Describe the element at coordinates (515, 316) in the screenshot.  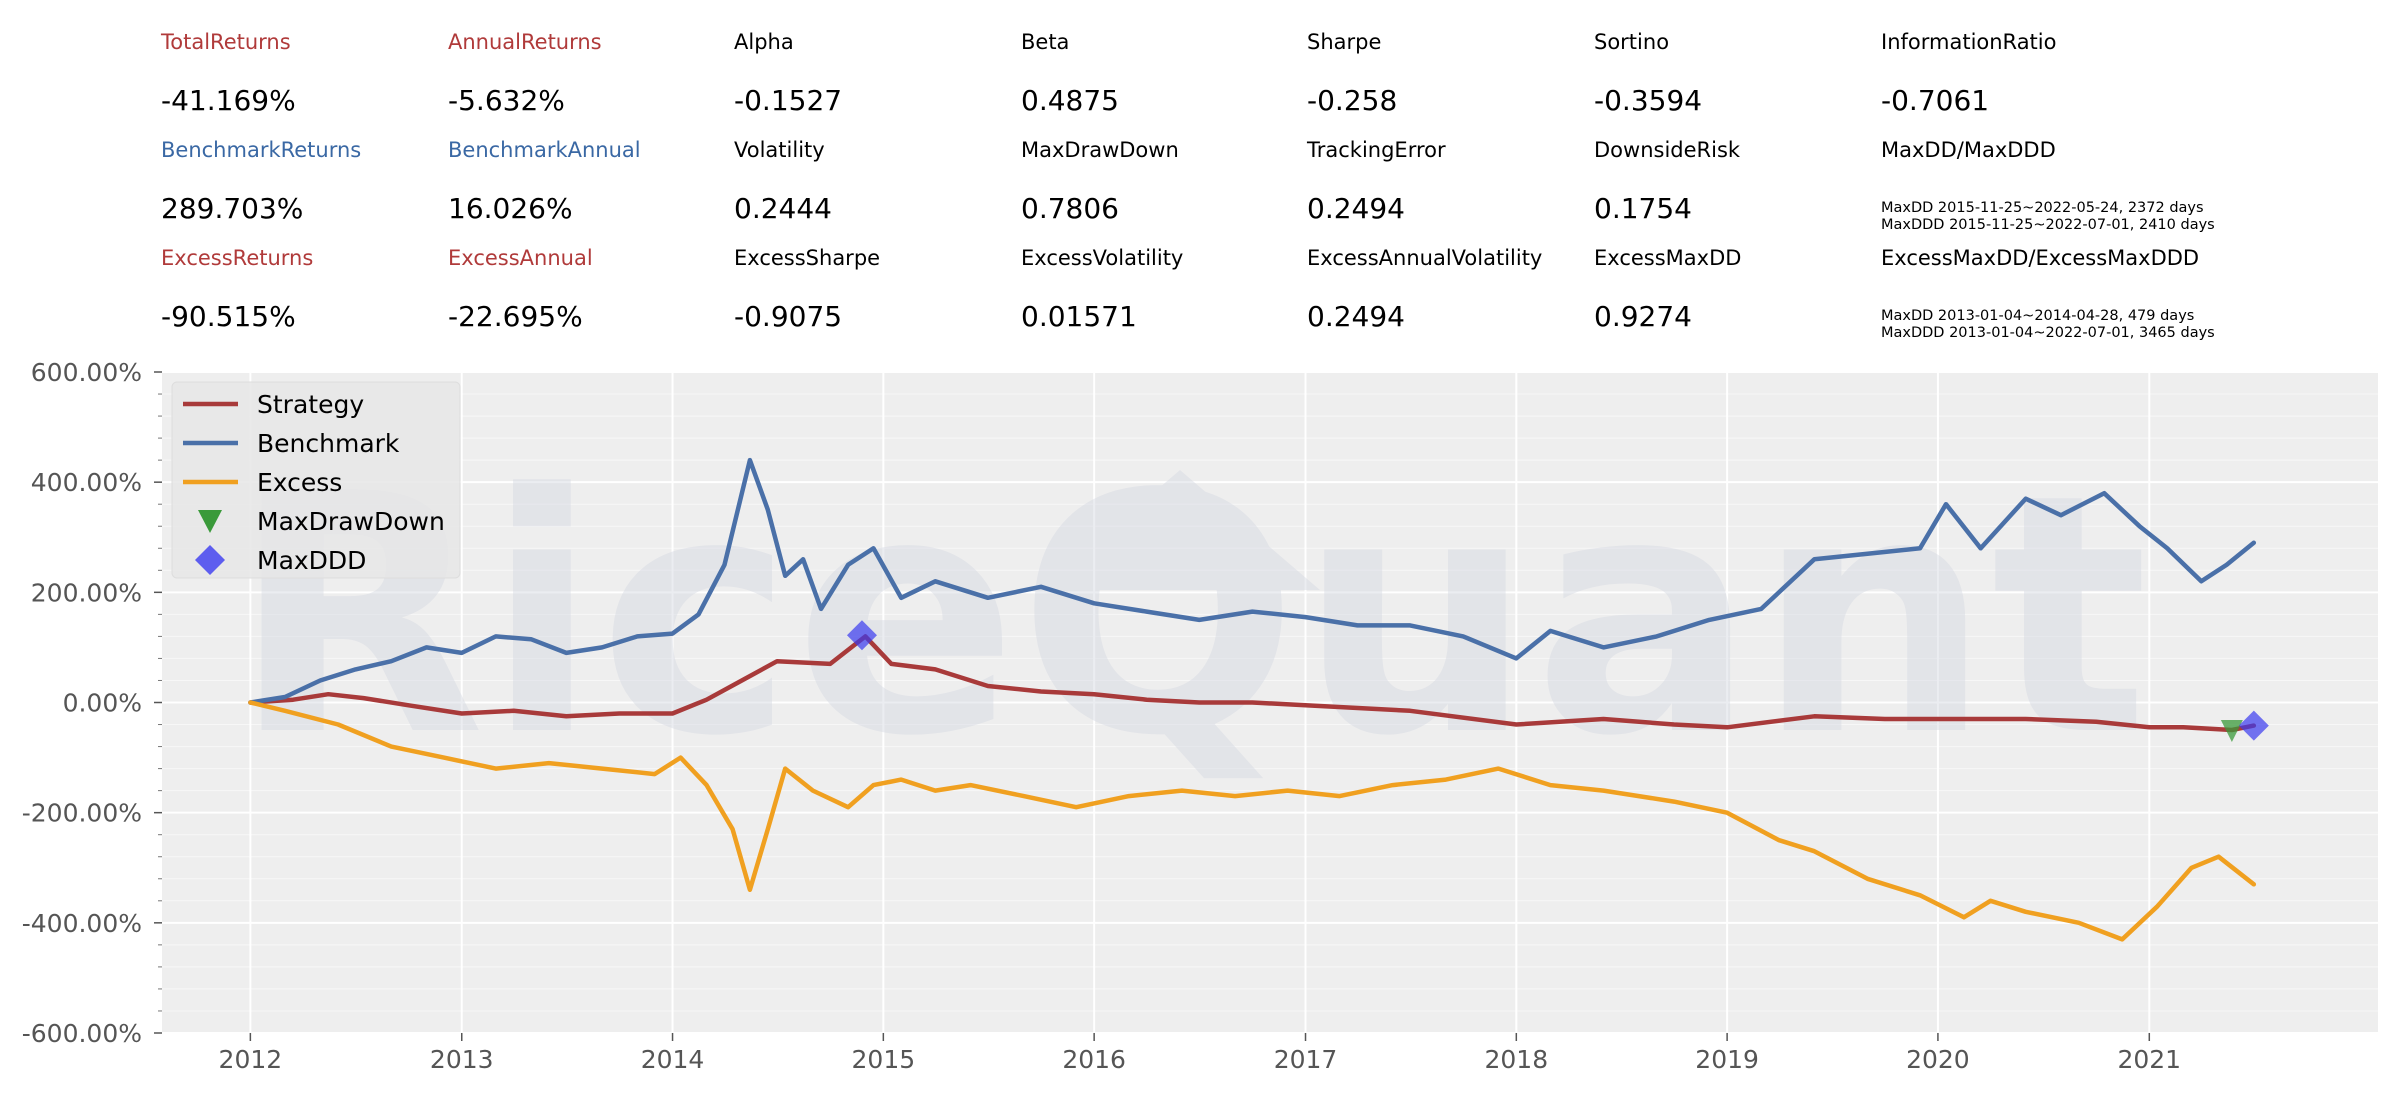
I see `metric-value: -22.695%` at that location.